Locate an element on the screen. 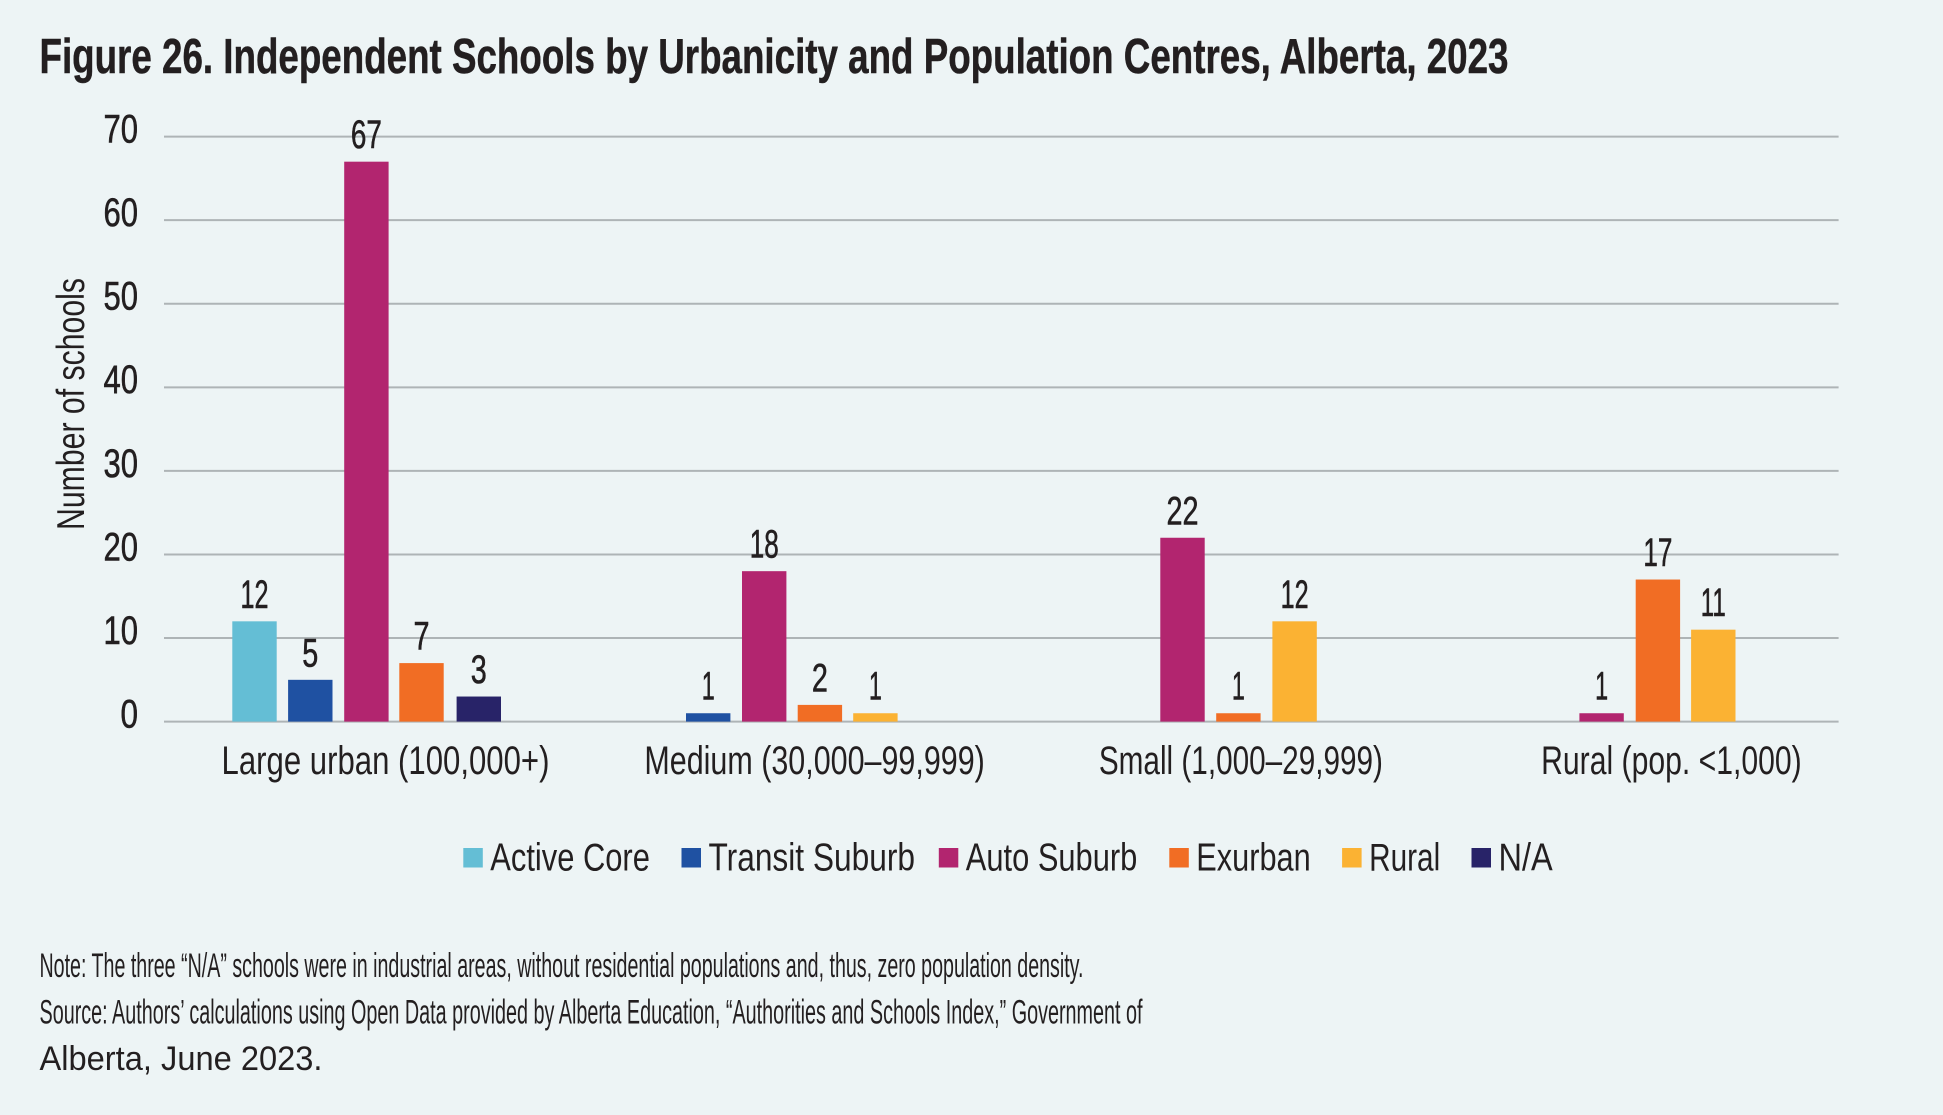 The image size is (1943, 1115). svg-text: 11 is located at coordinates (1713, 603).